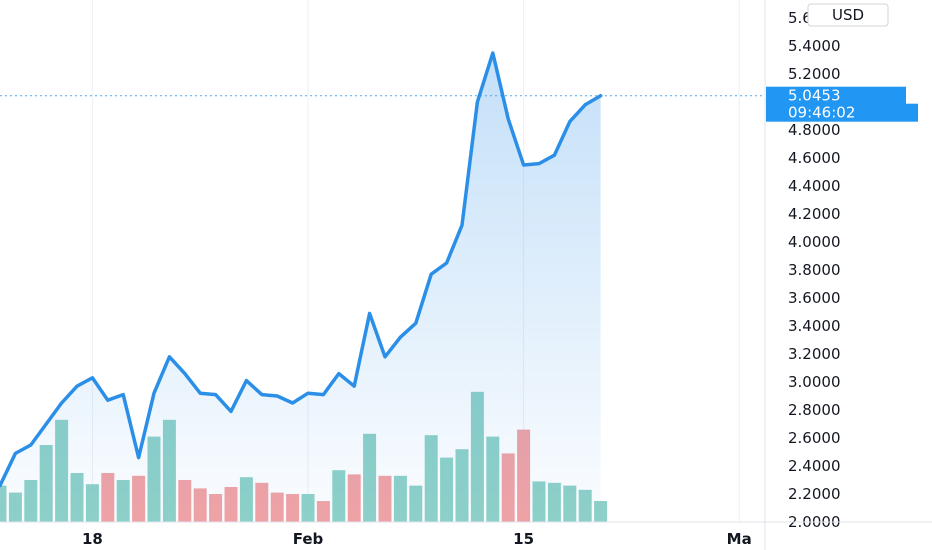 The image size is (932, 550). Describe the element at coordinates (821, 113) in the screenshot. I see `countdown-label: 09:46:02` at that location.